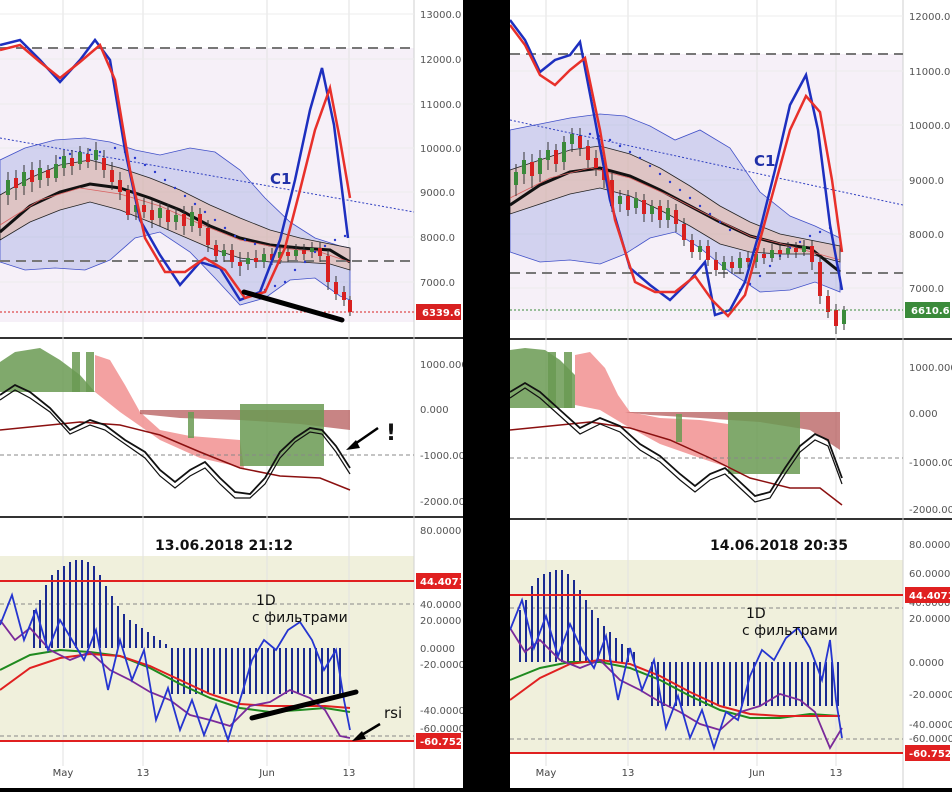 Image resolution: width=952 pixels, height=792 pixels. I want to click on rsi-tick-label: 80.0000, so click(440, 531).